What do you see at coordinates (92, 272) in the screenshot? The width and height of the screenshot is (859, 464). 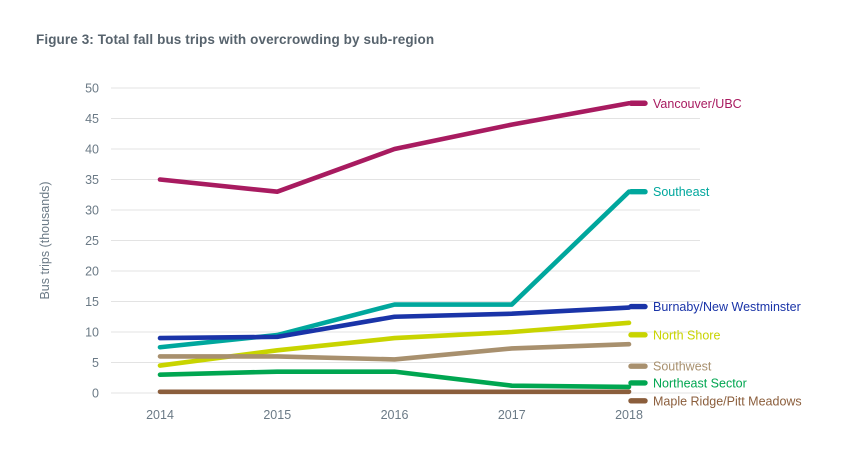 I see `y-axis-tick-label: 20` at bounding box center [92, 272].